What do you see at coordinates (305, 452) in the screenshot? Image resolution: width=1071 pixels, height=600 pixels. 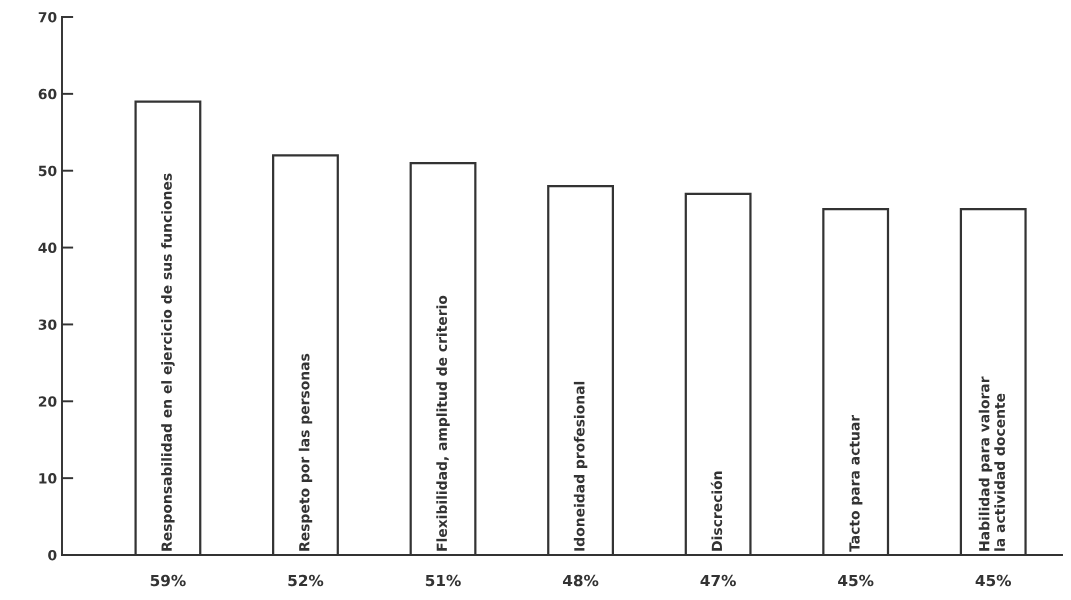 I see `x-tick-label: Respeto por las personas` at bounding box center [305, 452].